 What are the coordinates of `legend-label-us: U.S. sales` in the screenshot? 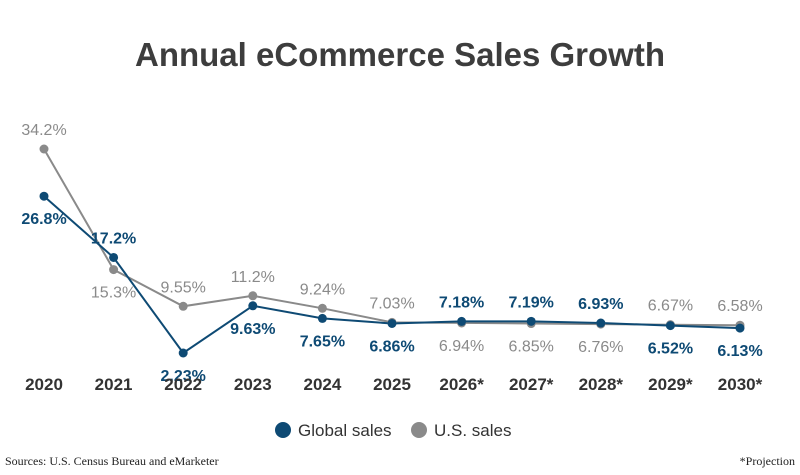 It's located at (472, 430).